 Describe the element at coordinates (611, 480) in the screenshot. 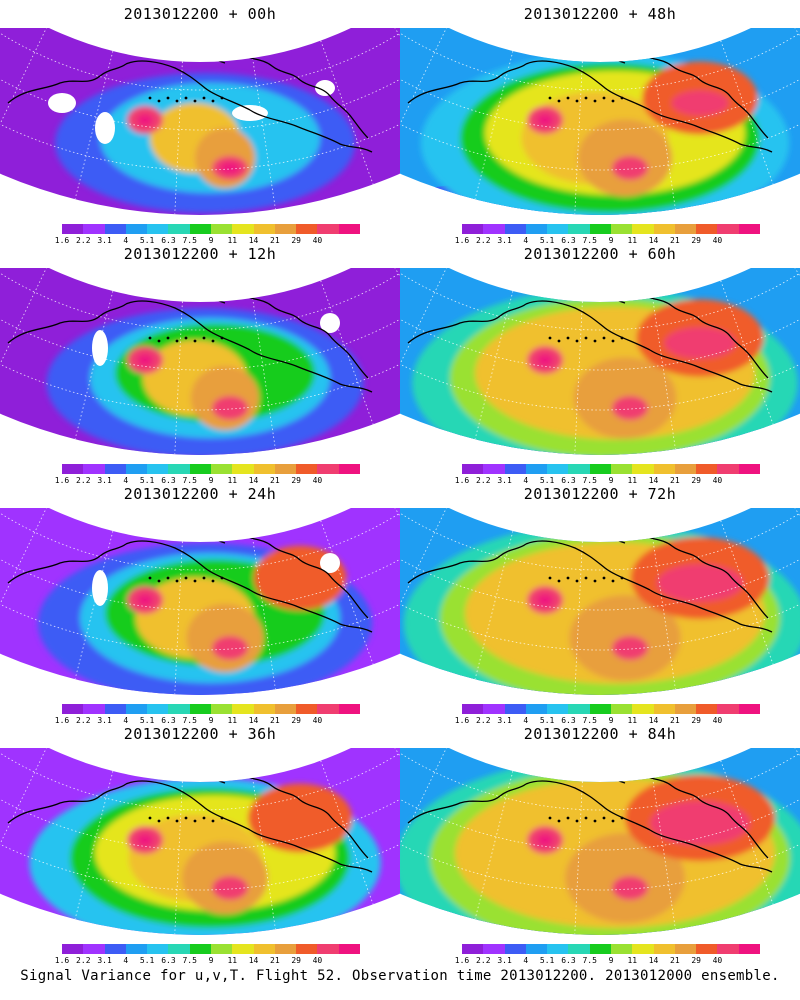

I see `colorbar-tick-label: 9` at that location.